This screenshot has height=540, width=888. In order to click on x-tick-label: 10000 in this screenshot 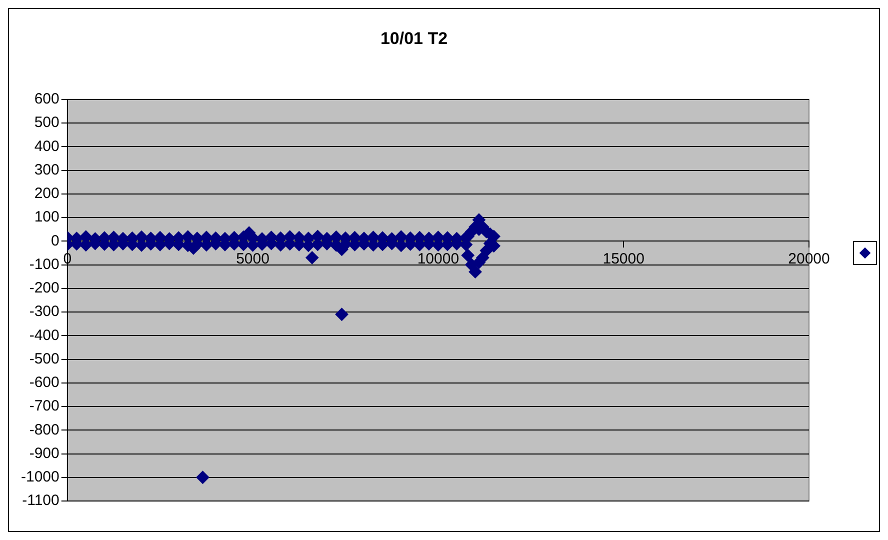, I will do `click(438, 259)`.